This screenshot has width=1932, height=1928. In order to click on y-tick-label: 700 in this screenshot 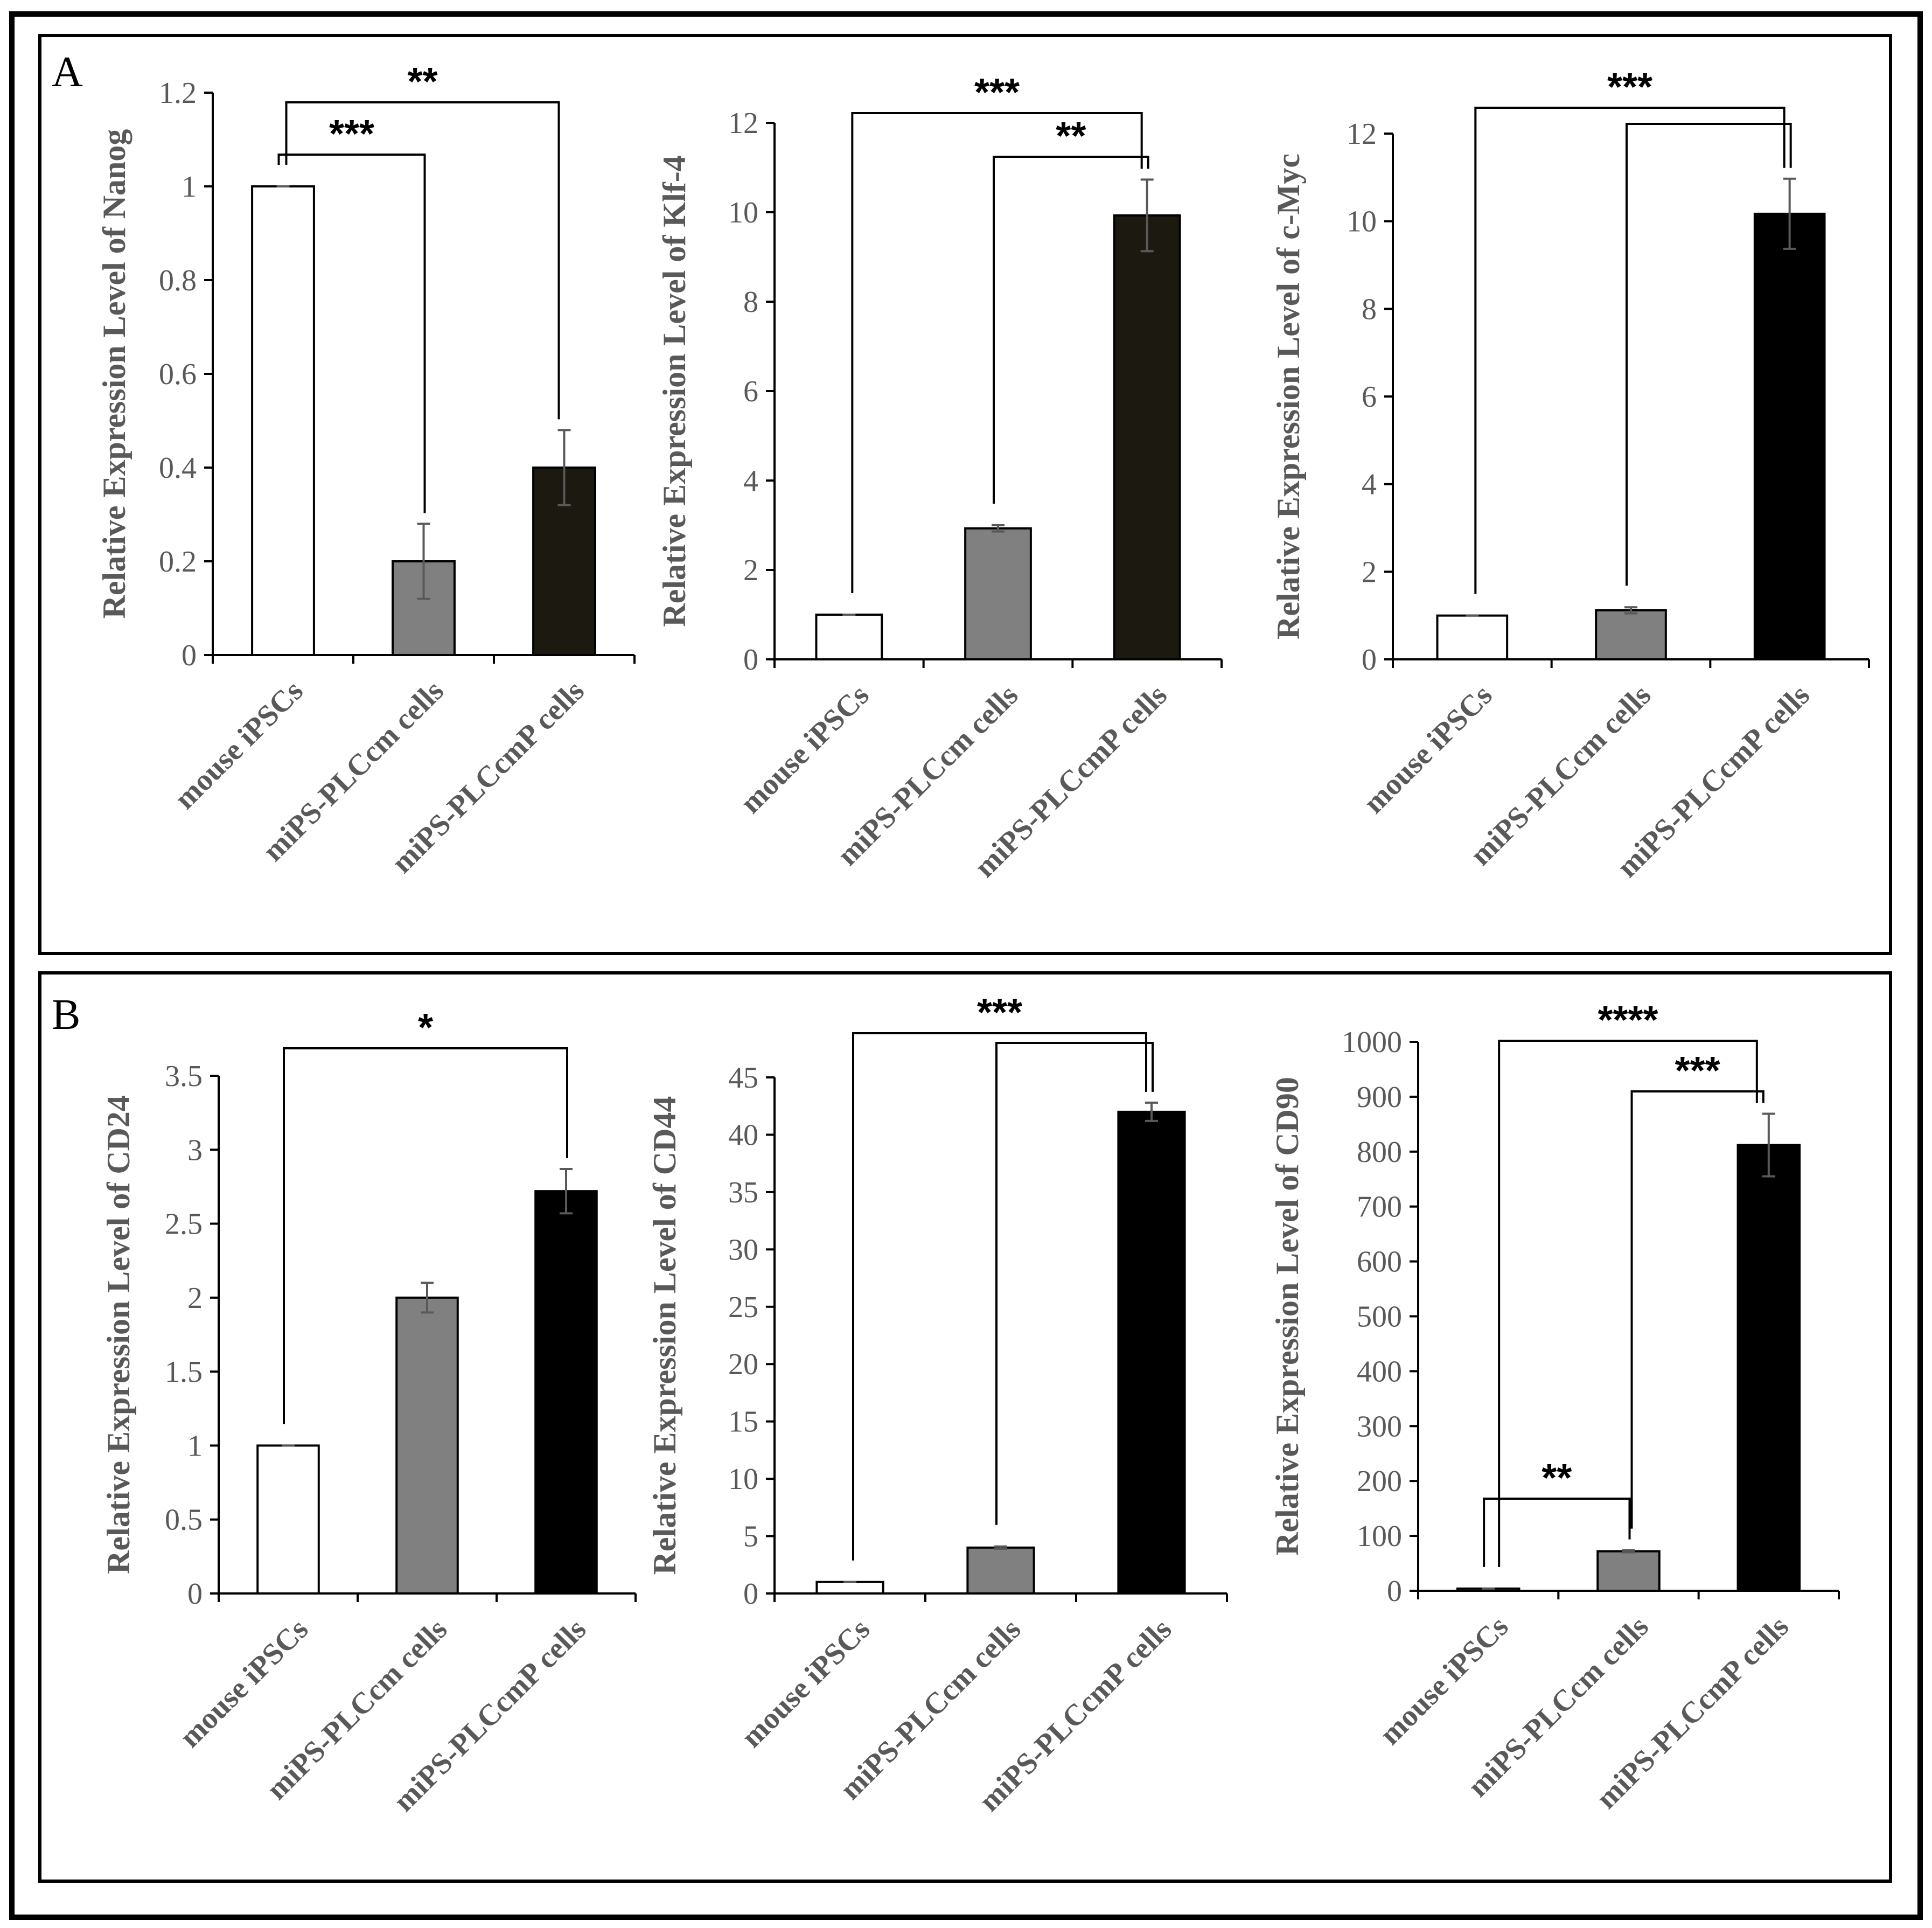, I will do `click(1379, 1208)`.